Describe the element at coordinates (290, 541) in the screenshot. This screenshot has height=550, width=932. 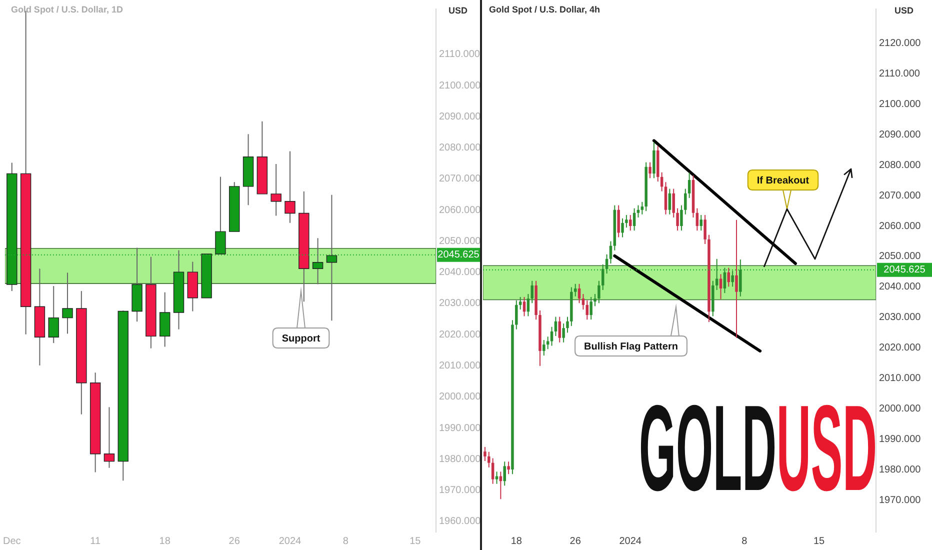
I see `x-tick-label: 2024` at that location.